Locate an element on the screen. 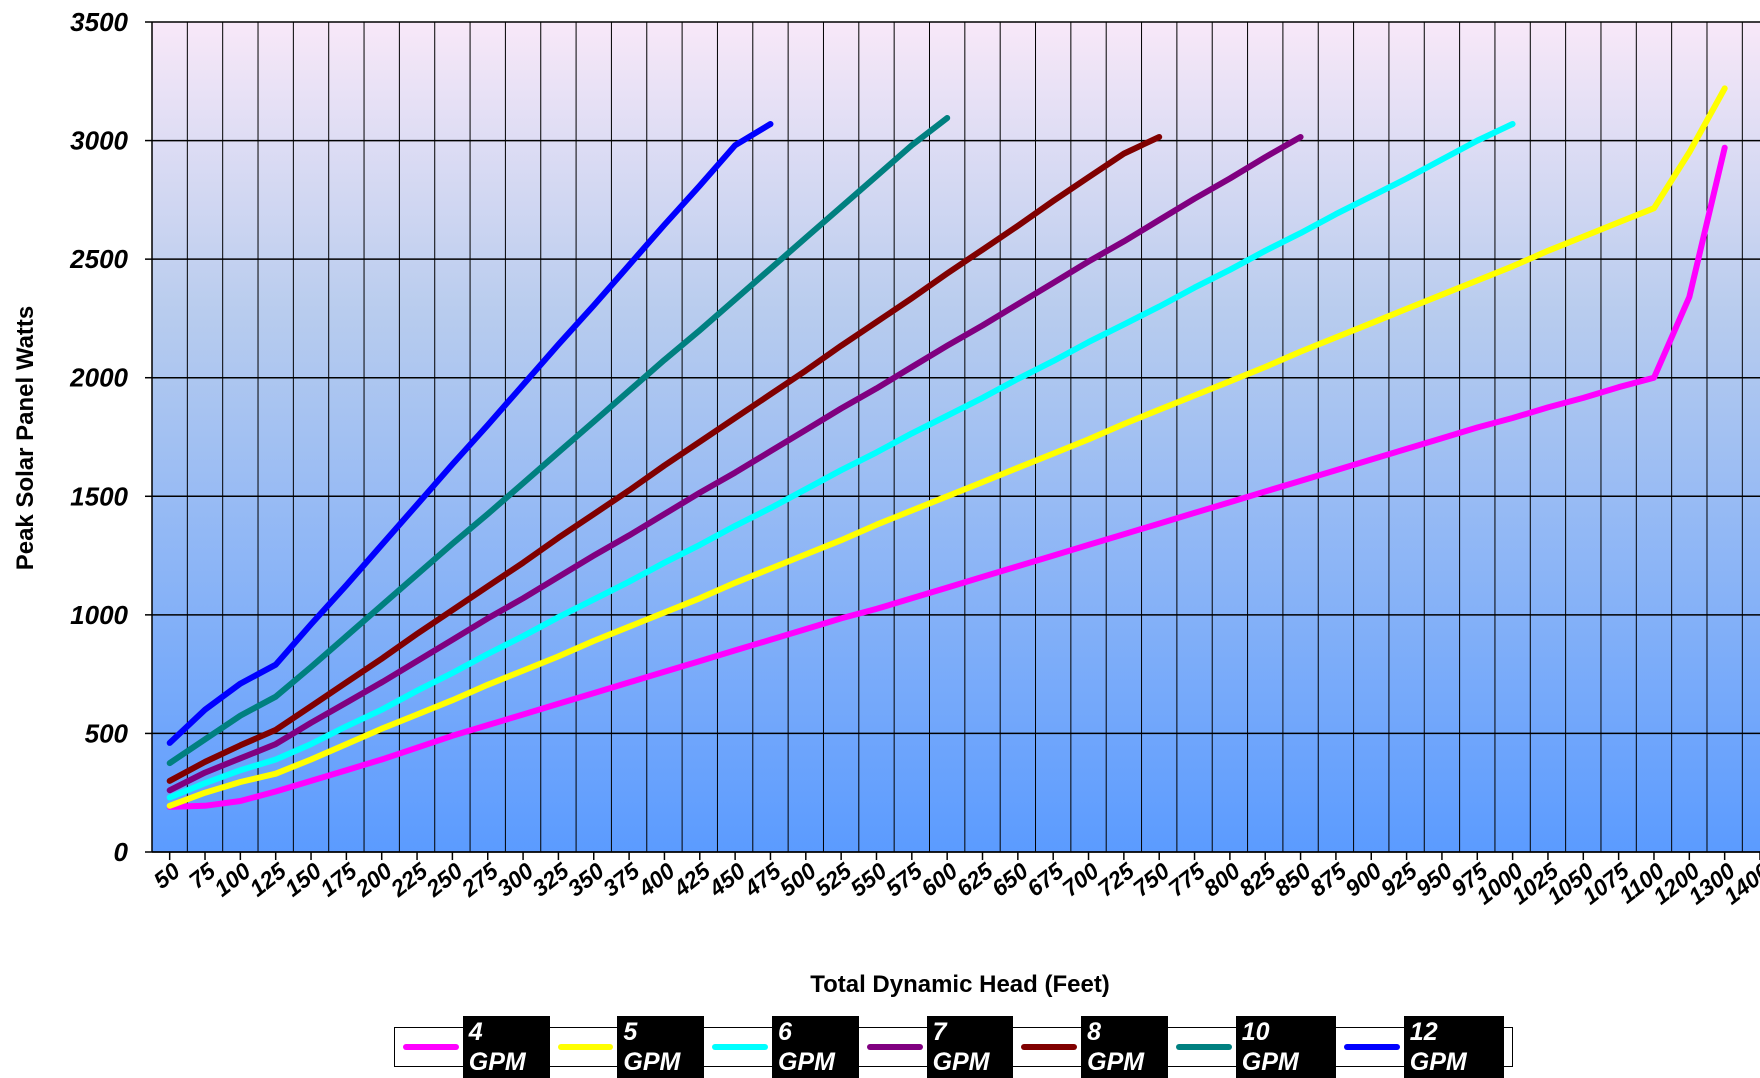 The width and height of the screenshot is (1760, 1078). y-tick-label: 3500 is located at coordinates (99, 22).